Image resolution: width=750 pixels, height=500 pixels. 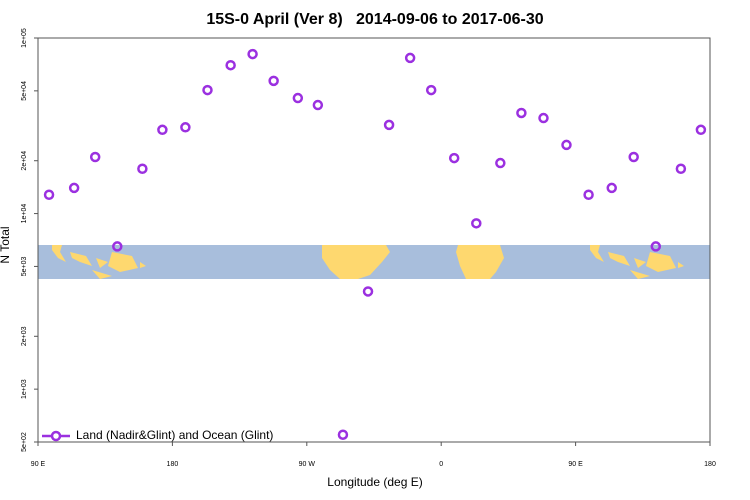 I want to click on y-tick-label: 2e+04, so click(x=24, y=161).